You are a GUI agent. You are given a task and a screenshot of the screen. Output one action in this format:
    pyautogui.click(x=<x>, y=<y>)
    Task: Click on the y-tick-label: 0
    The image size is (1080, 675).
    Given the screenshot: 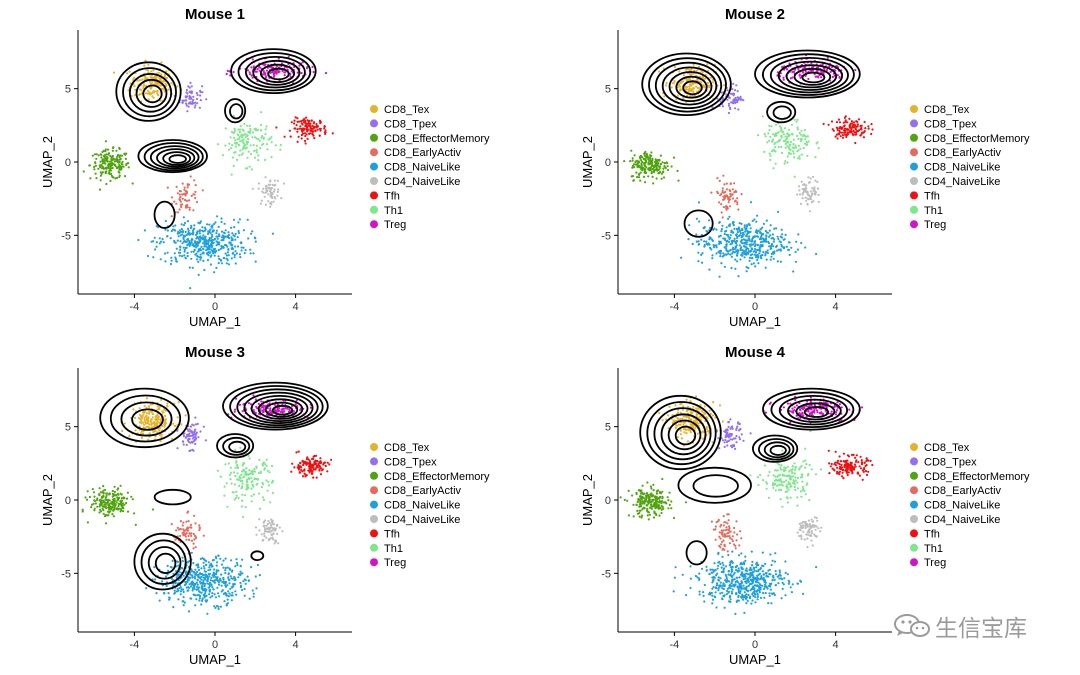 What is the action you would take?
    pyautogui.click(x=68, y=163)
    